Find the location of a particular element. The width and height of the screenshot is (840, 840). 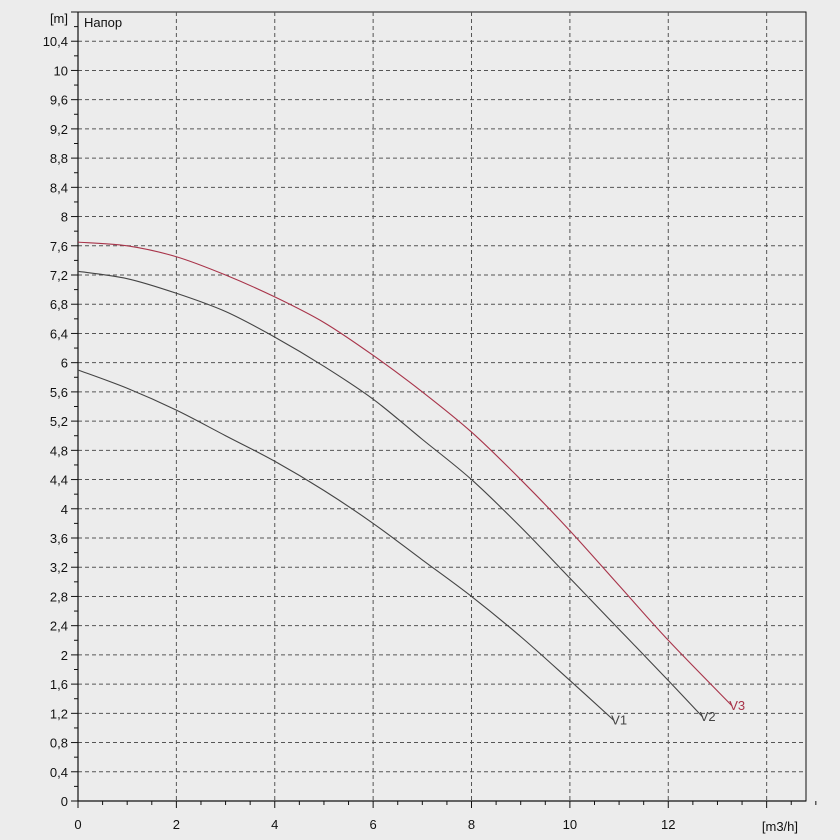

chart-title: Напор is located at coordinates (103, 22).